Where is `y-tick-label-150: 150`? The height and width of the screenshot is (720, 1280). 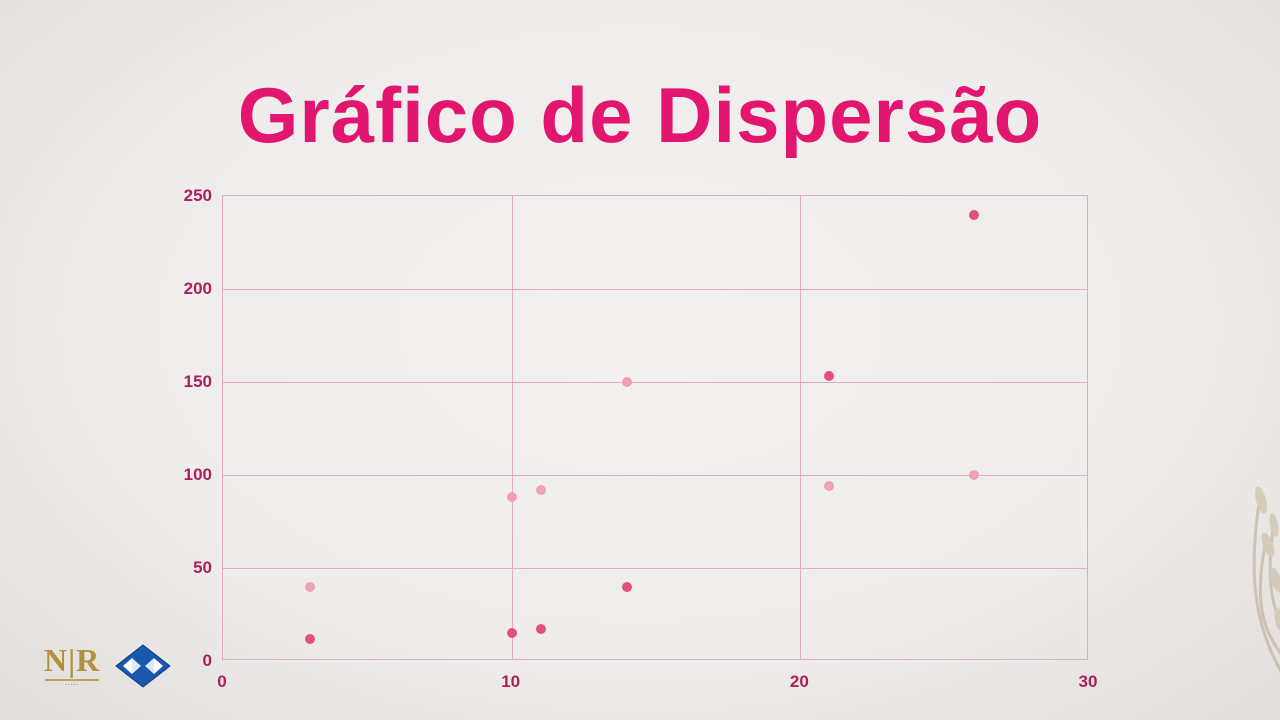
y-tick-label-150: 150 is located at coordinates (197, 381).